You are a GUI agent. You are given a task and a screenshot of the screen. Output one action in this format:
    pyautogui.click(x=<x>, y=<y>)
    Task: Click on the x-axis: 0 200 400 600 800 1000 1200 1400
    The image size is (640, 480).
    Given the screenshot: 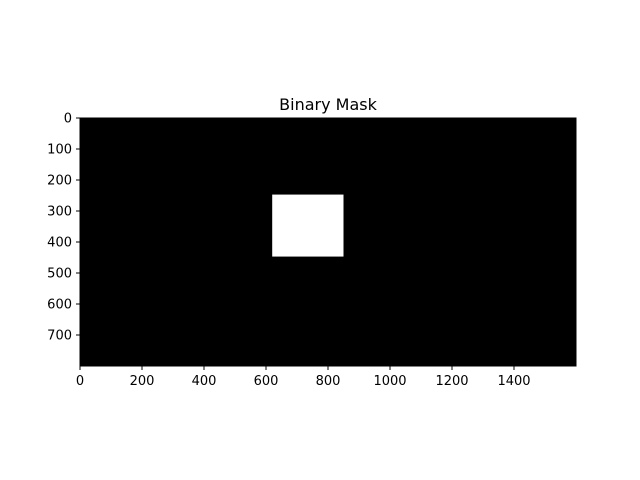 What is the action you would take?
    pyautogui.click(x=303, y=377)
    